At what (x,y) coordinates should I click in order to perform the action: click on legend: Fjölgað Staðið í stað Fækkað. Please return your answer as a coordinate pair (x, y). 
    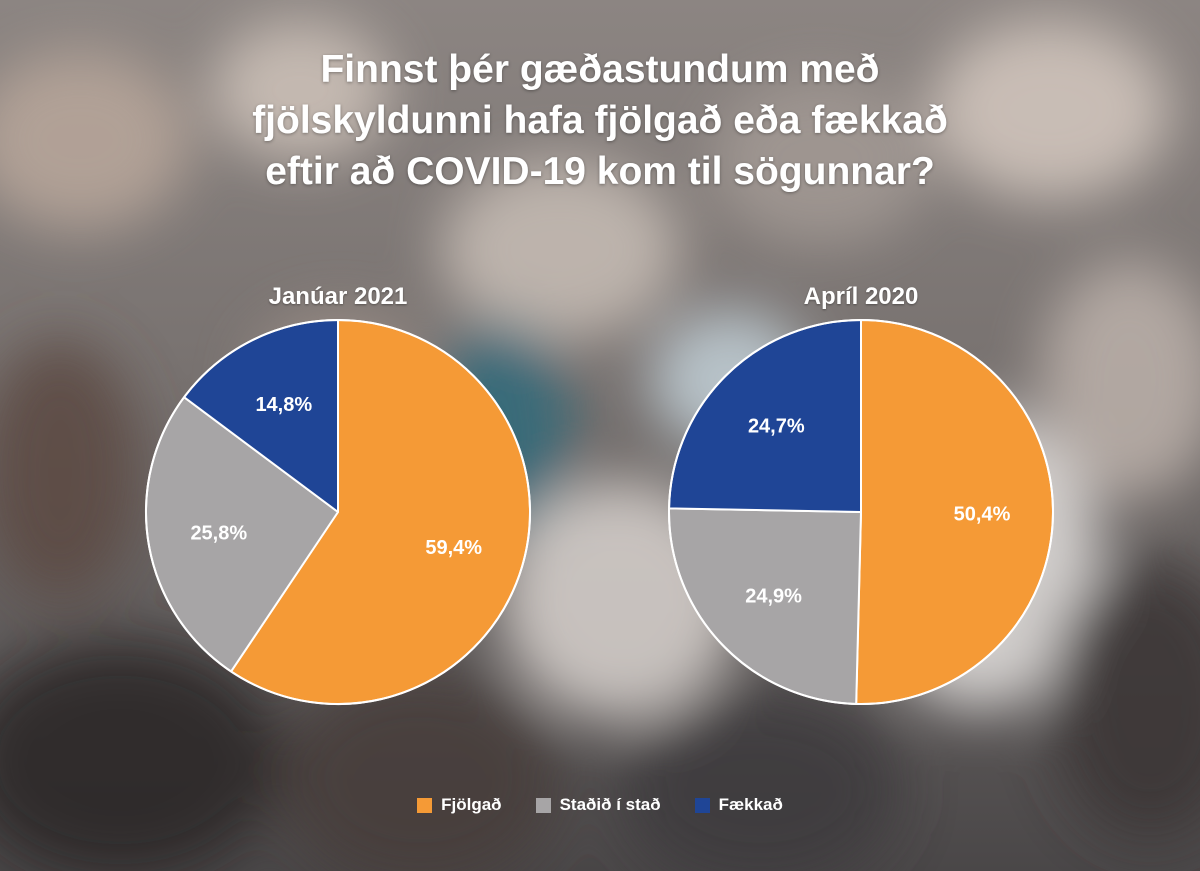
    Looking at the image, I should click on (600, 805).